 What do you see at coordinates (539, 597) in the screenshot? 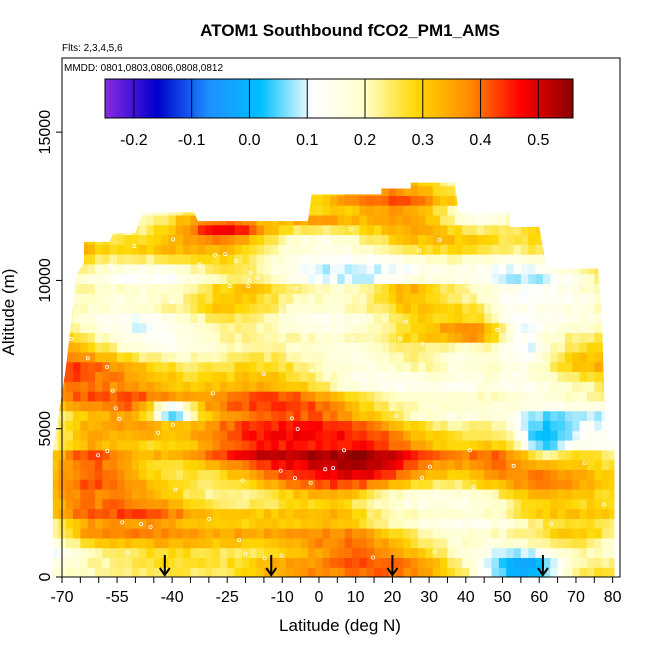
I see `x-tick-label: 60` at bounding box center [539, 597].